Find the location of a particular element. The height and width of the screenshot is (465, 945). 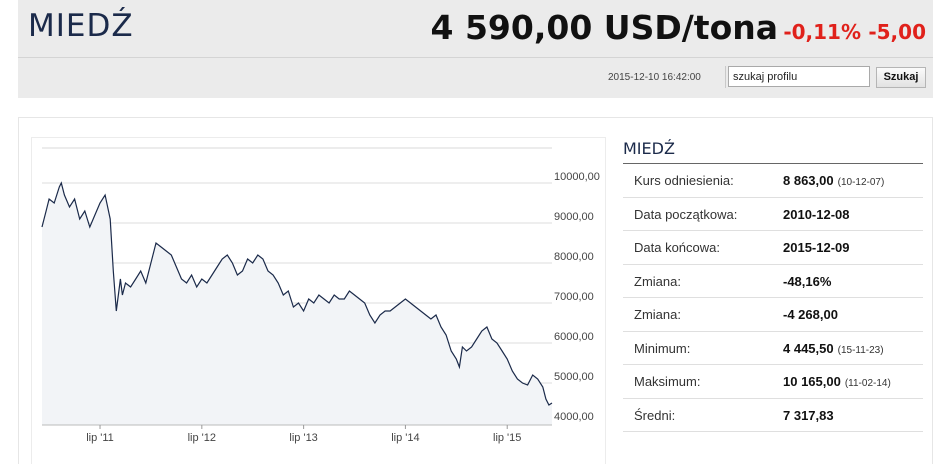

x-tick-label: lip '13 is located at coordinates (303, 438).